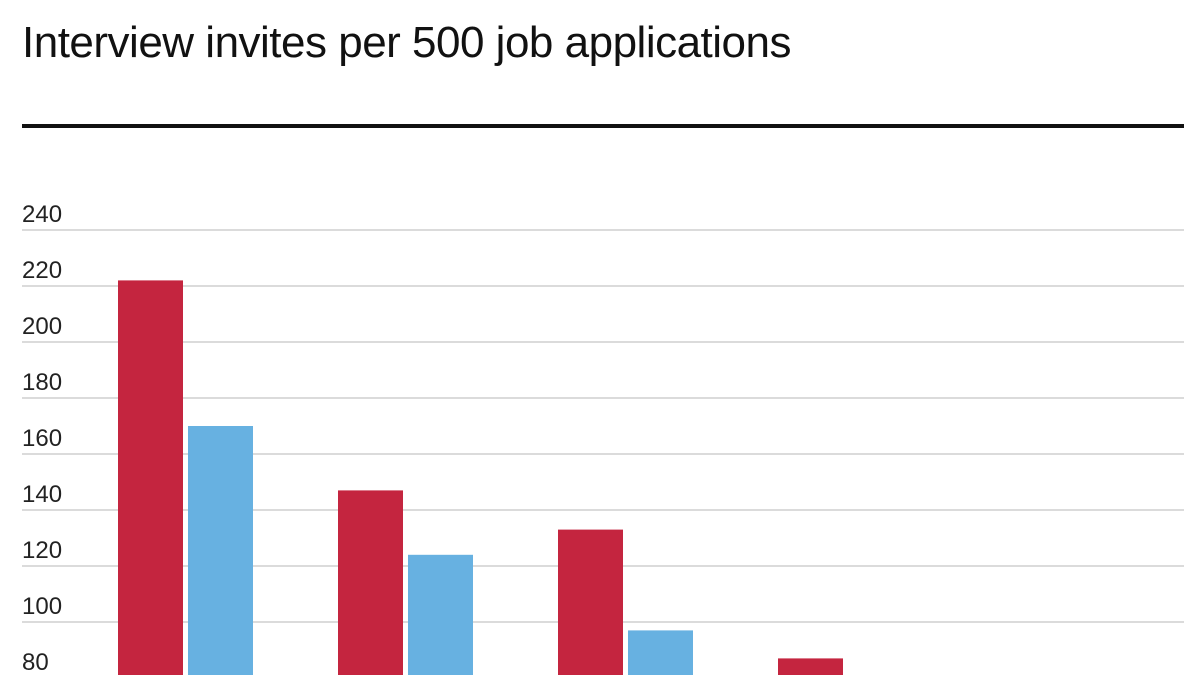 The width and height of the screenshot is (1200, 675). I want to click on bar-series2-group3, so click(660, 652).